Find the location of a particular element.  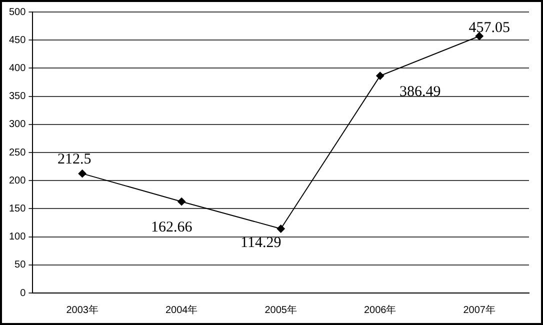

data-label: 162.66 is located at coordinates (171, 228).